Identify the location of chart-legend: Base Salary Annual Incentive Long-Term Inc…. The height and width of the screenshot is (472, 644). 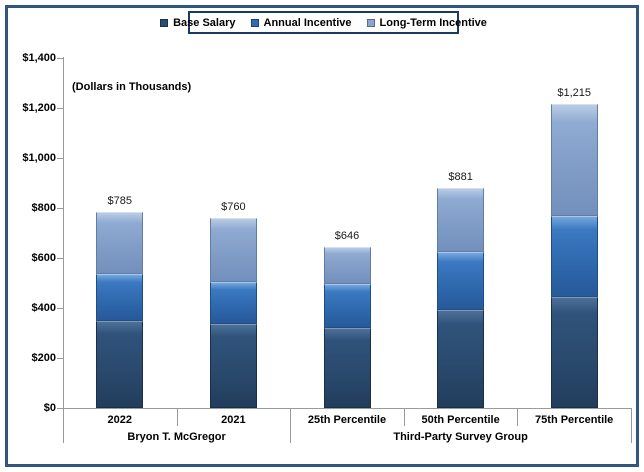
(323, 22).